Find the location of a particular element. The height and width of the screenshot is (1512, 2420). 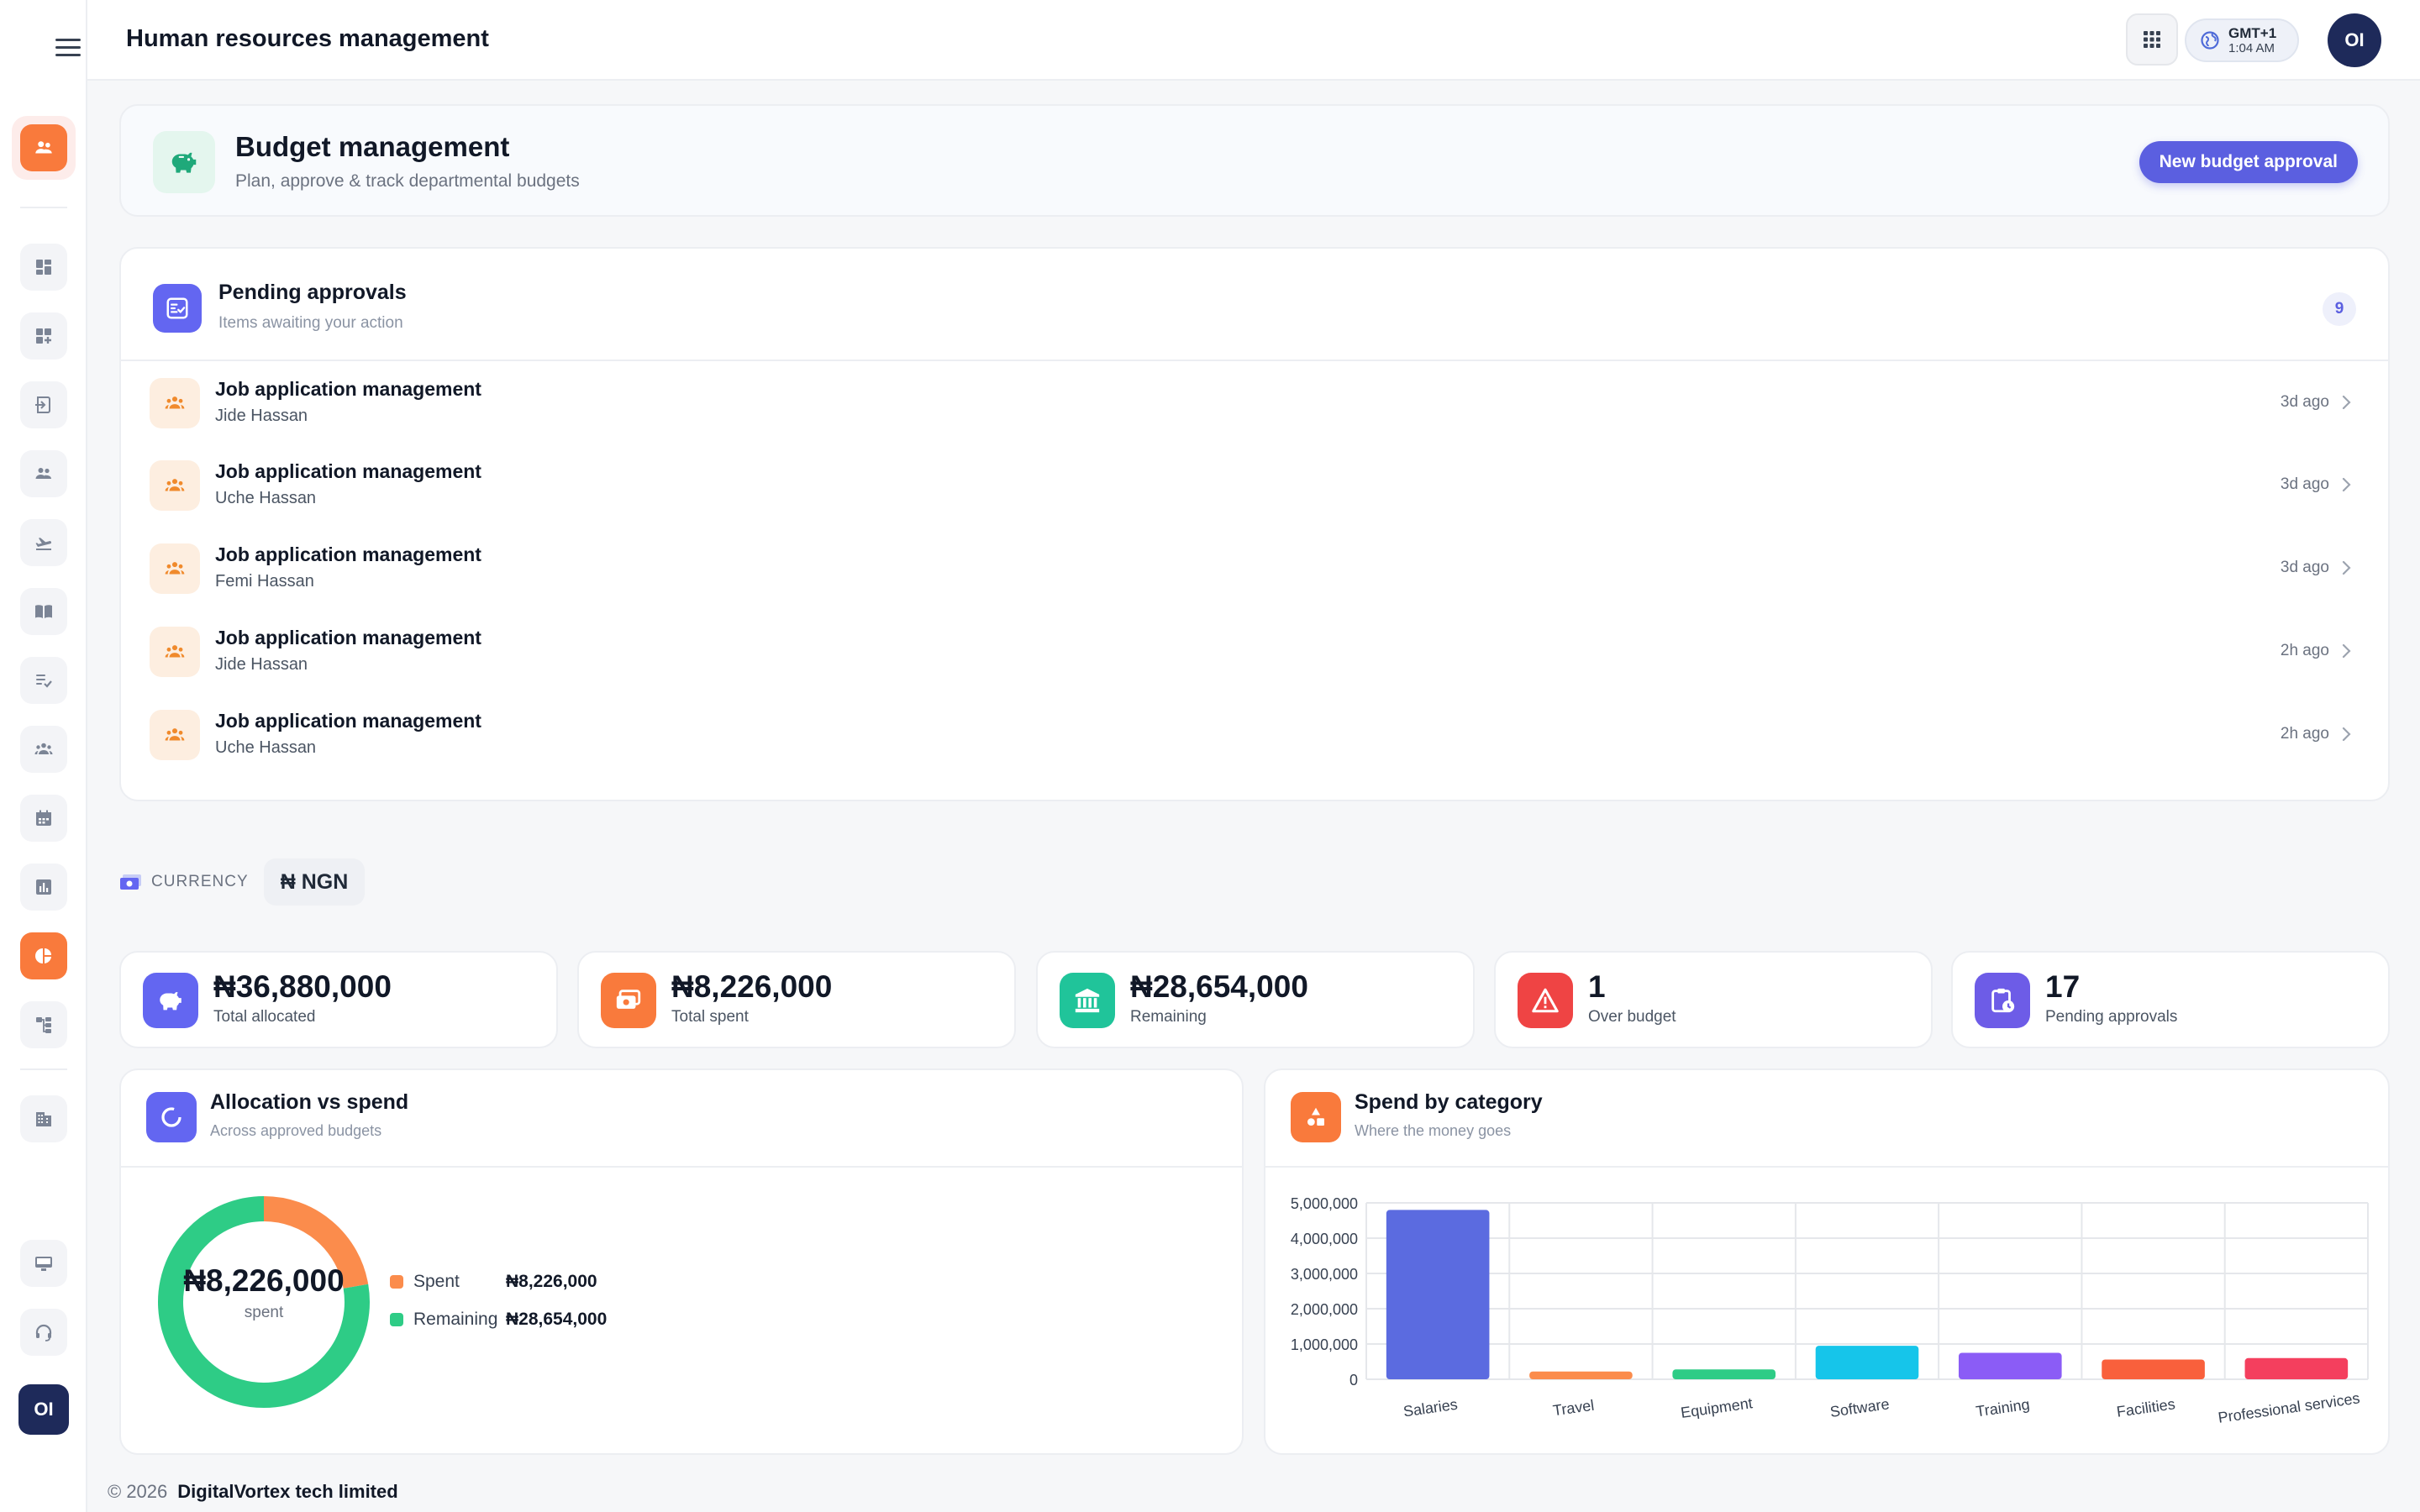

bar-software is located at coordinates (1867, 1362).